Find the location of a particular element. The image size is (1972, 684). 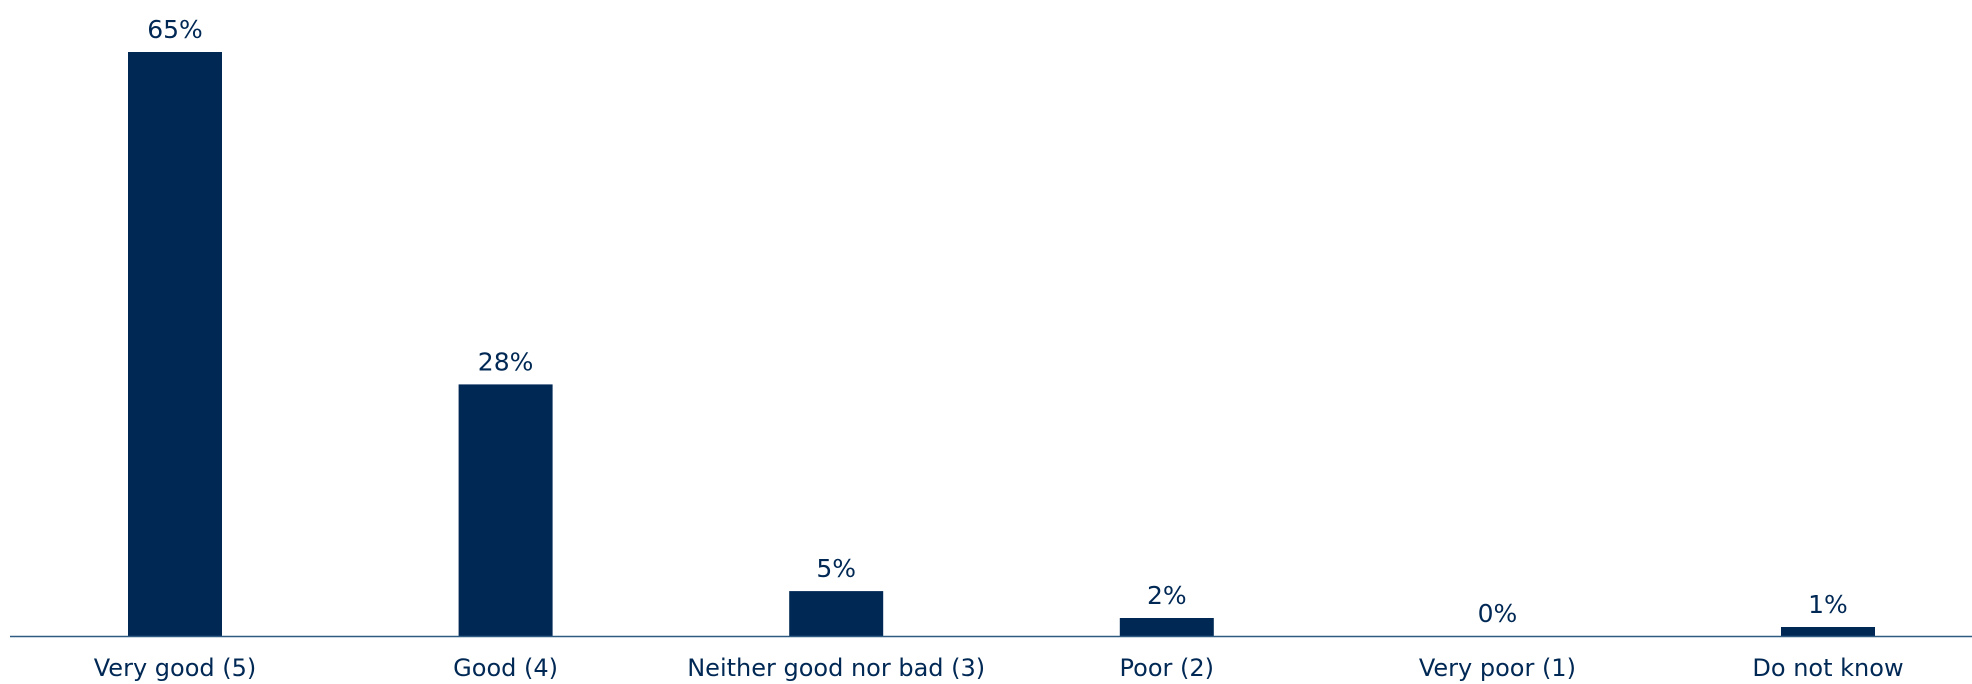

category-label: Do not know is located at coordinates (1827, 668).